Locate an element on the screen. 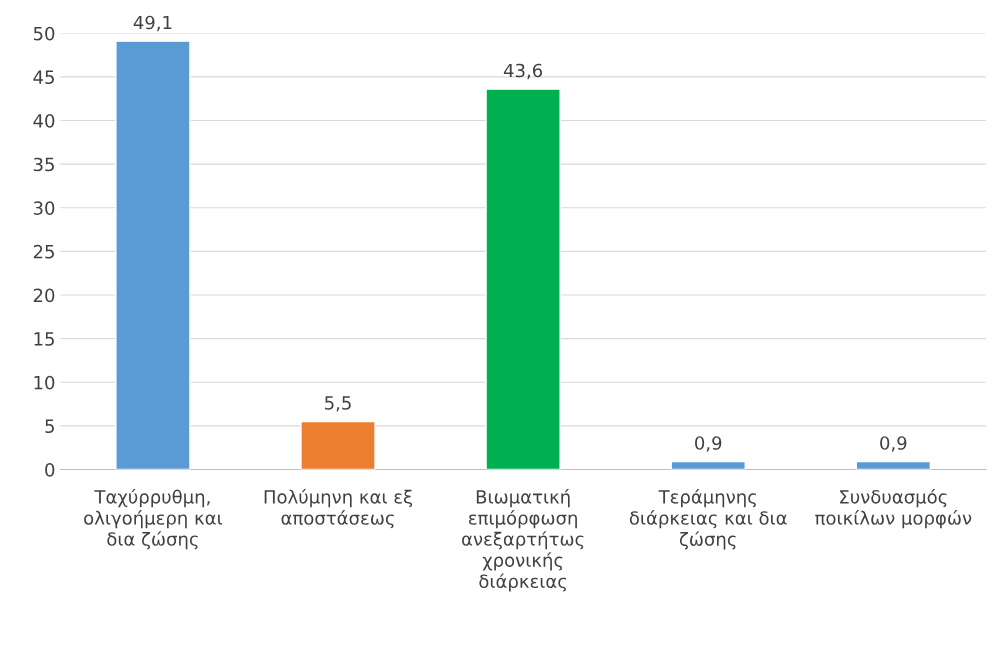 This screenshot has height=666, width=1006. y-tick-label: 0 is located at coordinates (50, 469).